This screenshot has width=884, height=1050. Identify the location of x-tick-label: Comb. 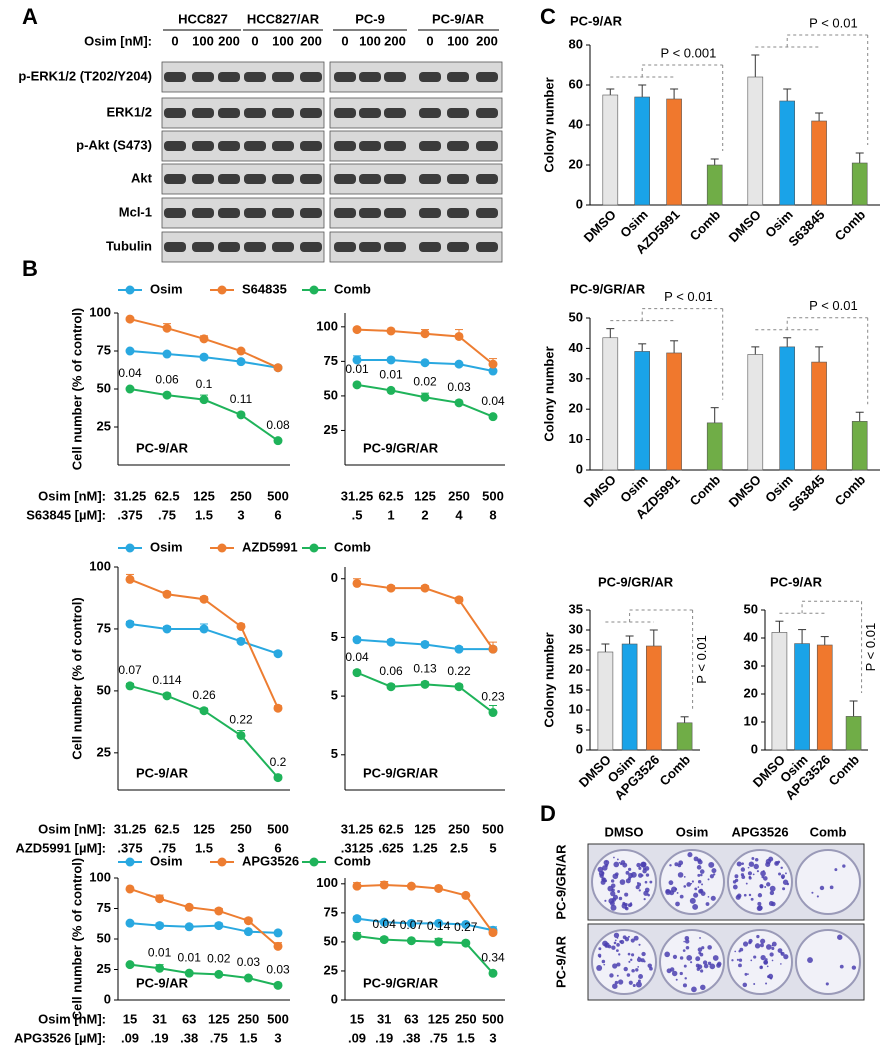
(705, 490).